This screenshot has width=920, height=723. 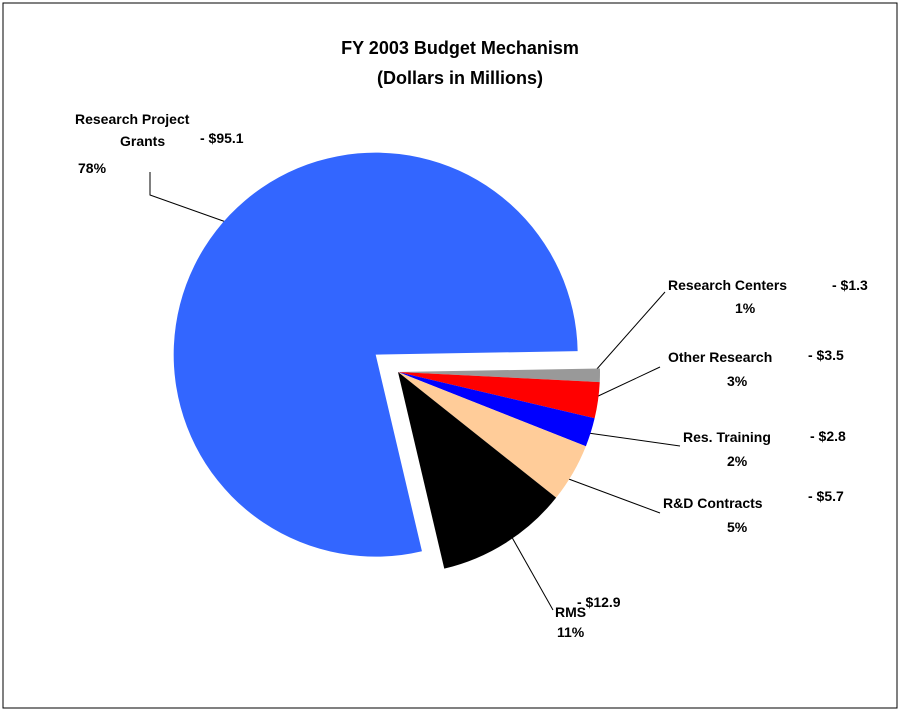 I want to click on value-label: - $1.3, so click(x=850, y=285).